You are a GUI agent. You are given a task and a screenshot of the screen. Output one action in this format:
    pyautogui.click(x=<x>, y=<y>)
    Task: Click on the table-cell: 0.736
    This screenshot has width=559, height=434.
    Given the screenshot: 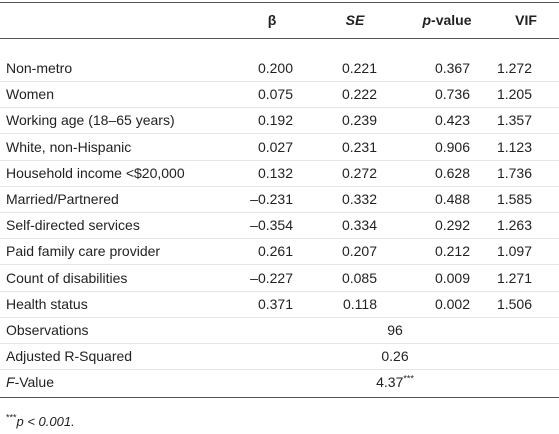 What is the action you would take?
    pyautogui.click(x=452, y=94)
    